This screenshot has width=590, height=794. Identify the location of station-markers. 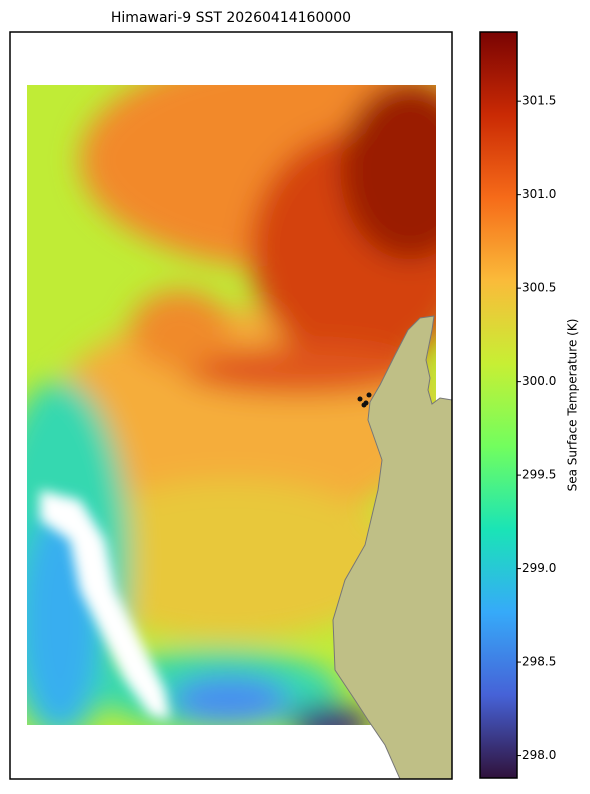
(364, 400).